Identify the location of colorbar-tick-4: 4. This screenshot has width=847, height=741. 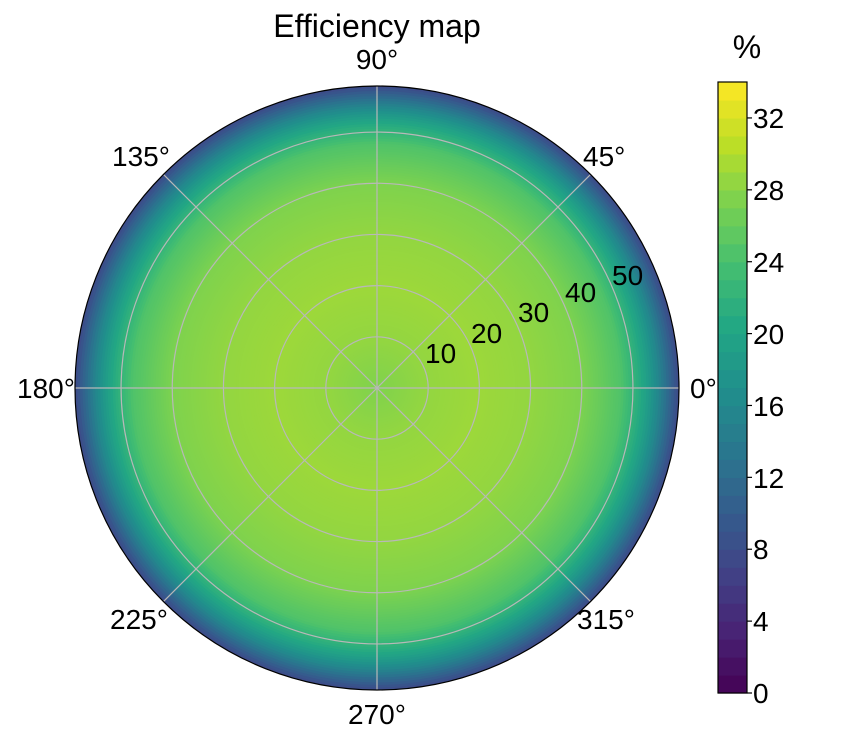
(761, 621).